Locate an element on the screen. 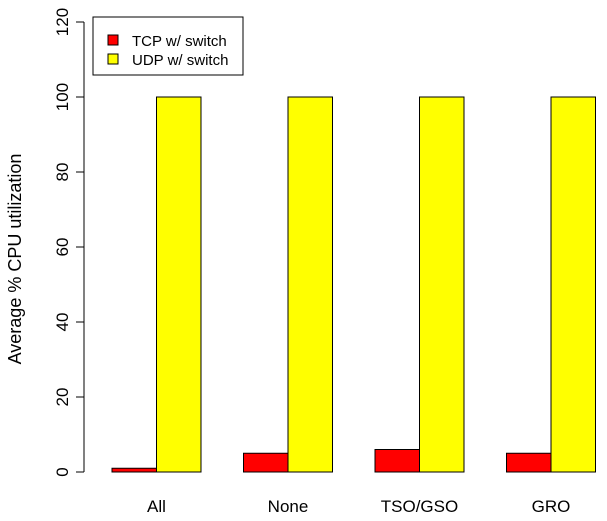 Image resolution: width=607 pixels, height=521 pixels. bar-udp-gro is located at coordinates (573, 284).